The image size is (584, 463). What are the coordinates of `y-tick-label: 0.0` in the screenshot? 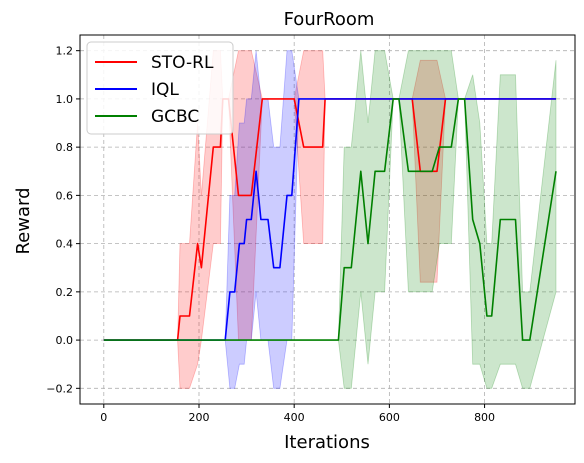 It's located at (65, 340).